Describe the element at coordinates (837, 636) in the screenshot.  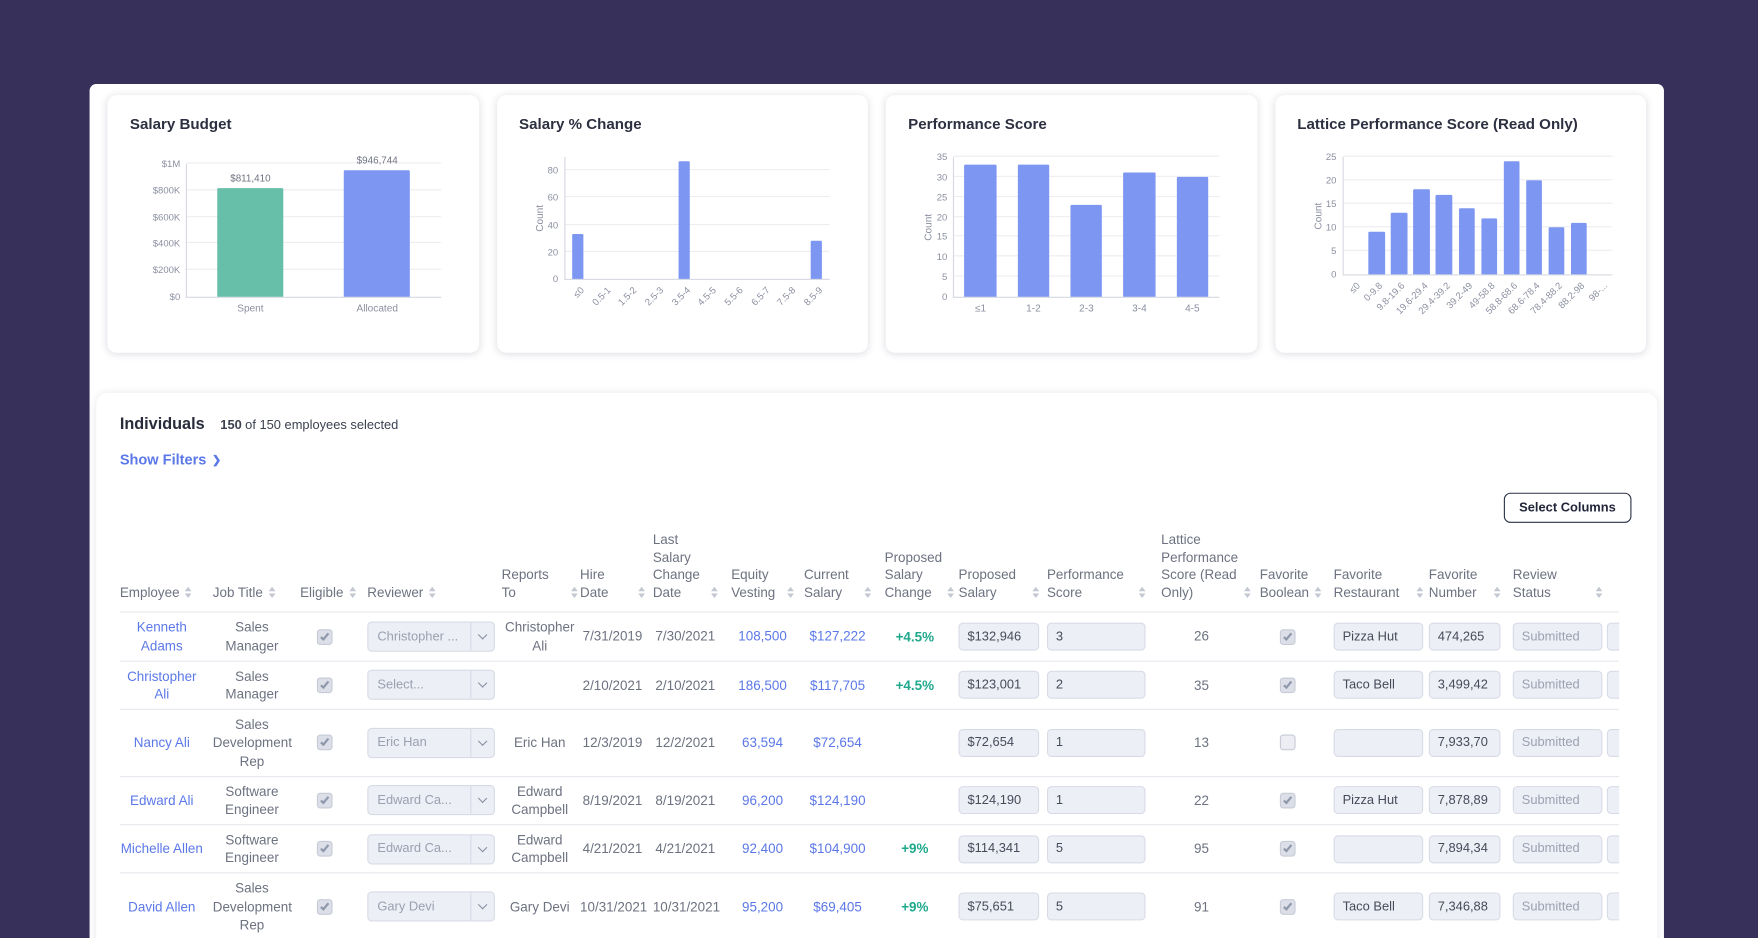
I see `current-salary-link: $127,222` at that location.